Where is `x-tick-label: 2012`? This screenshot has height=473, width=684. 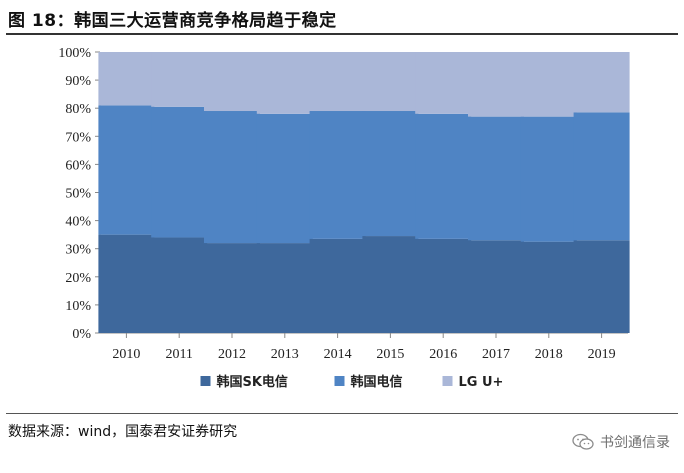 x-tick-label: 2012 is located at coordinates (232, 354).